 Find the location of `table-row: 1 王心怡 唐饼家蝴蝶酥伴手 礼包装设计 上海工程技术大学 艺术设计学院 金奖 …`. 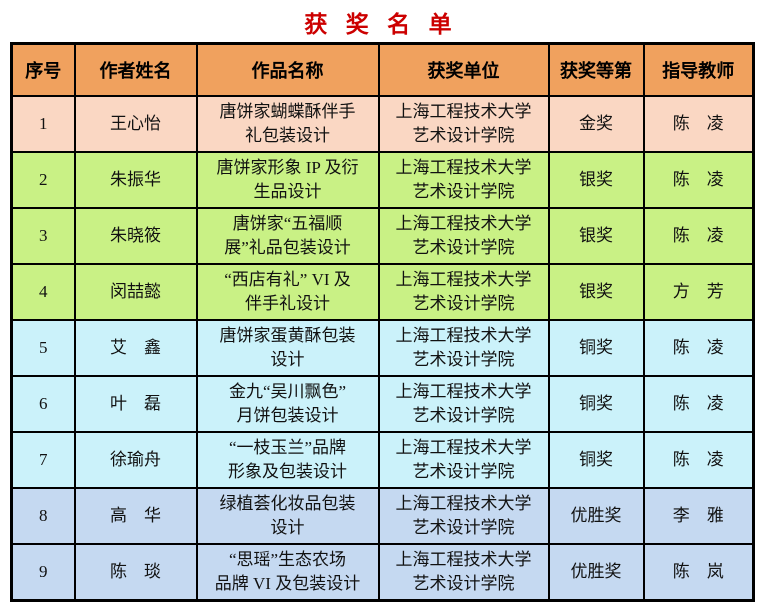

table-row: 1 王心怡 唐饼家蝴蝶酥伴手 礼包装设计 上海工程技术大学 艺术设计学院 金奖 … is located at coordinates (382, 124).